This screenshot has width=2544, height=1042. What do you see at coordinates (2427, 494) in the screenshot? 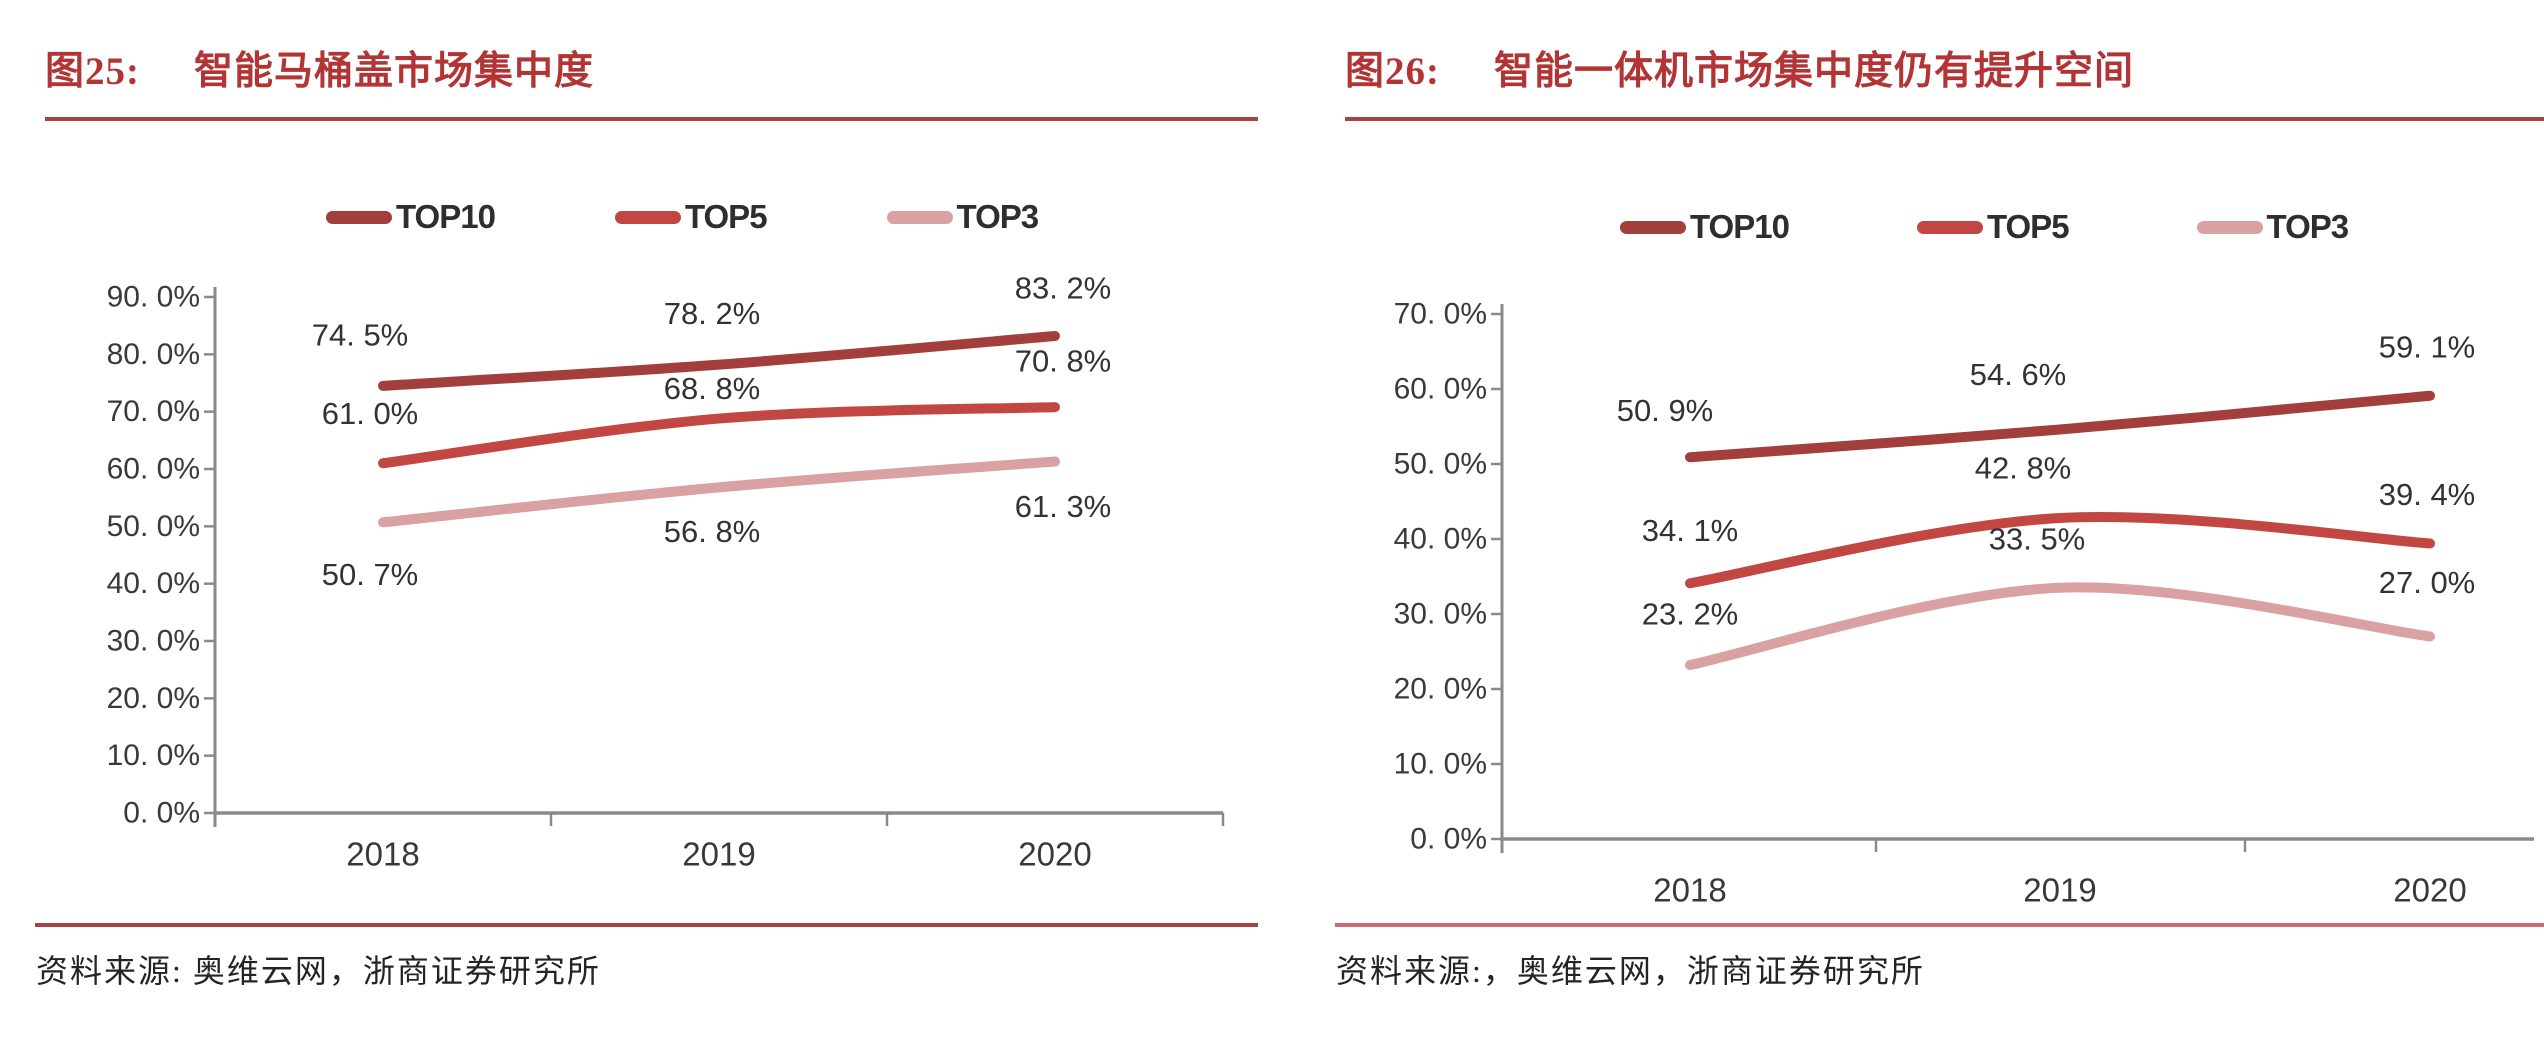
I see `data-label-top5: 39. 4%` at bounding box center [2427, 494].